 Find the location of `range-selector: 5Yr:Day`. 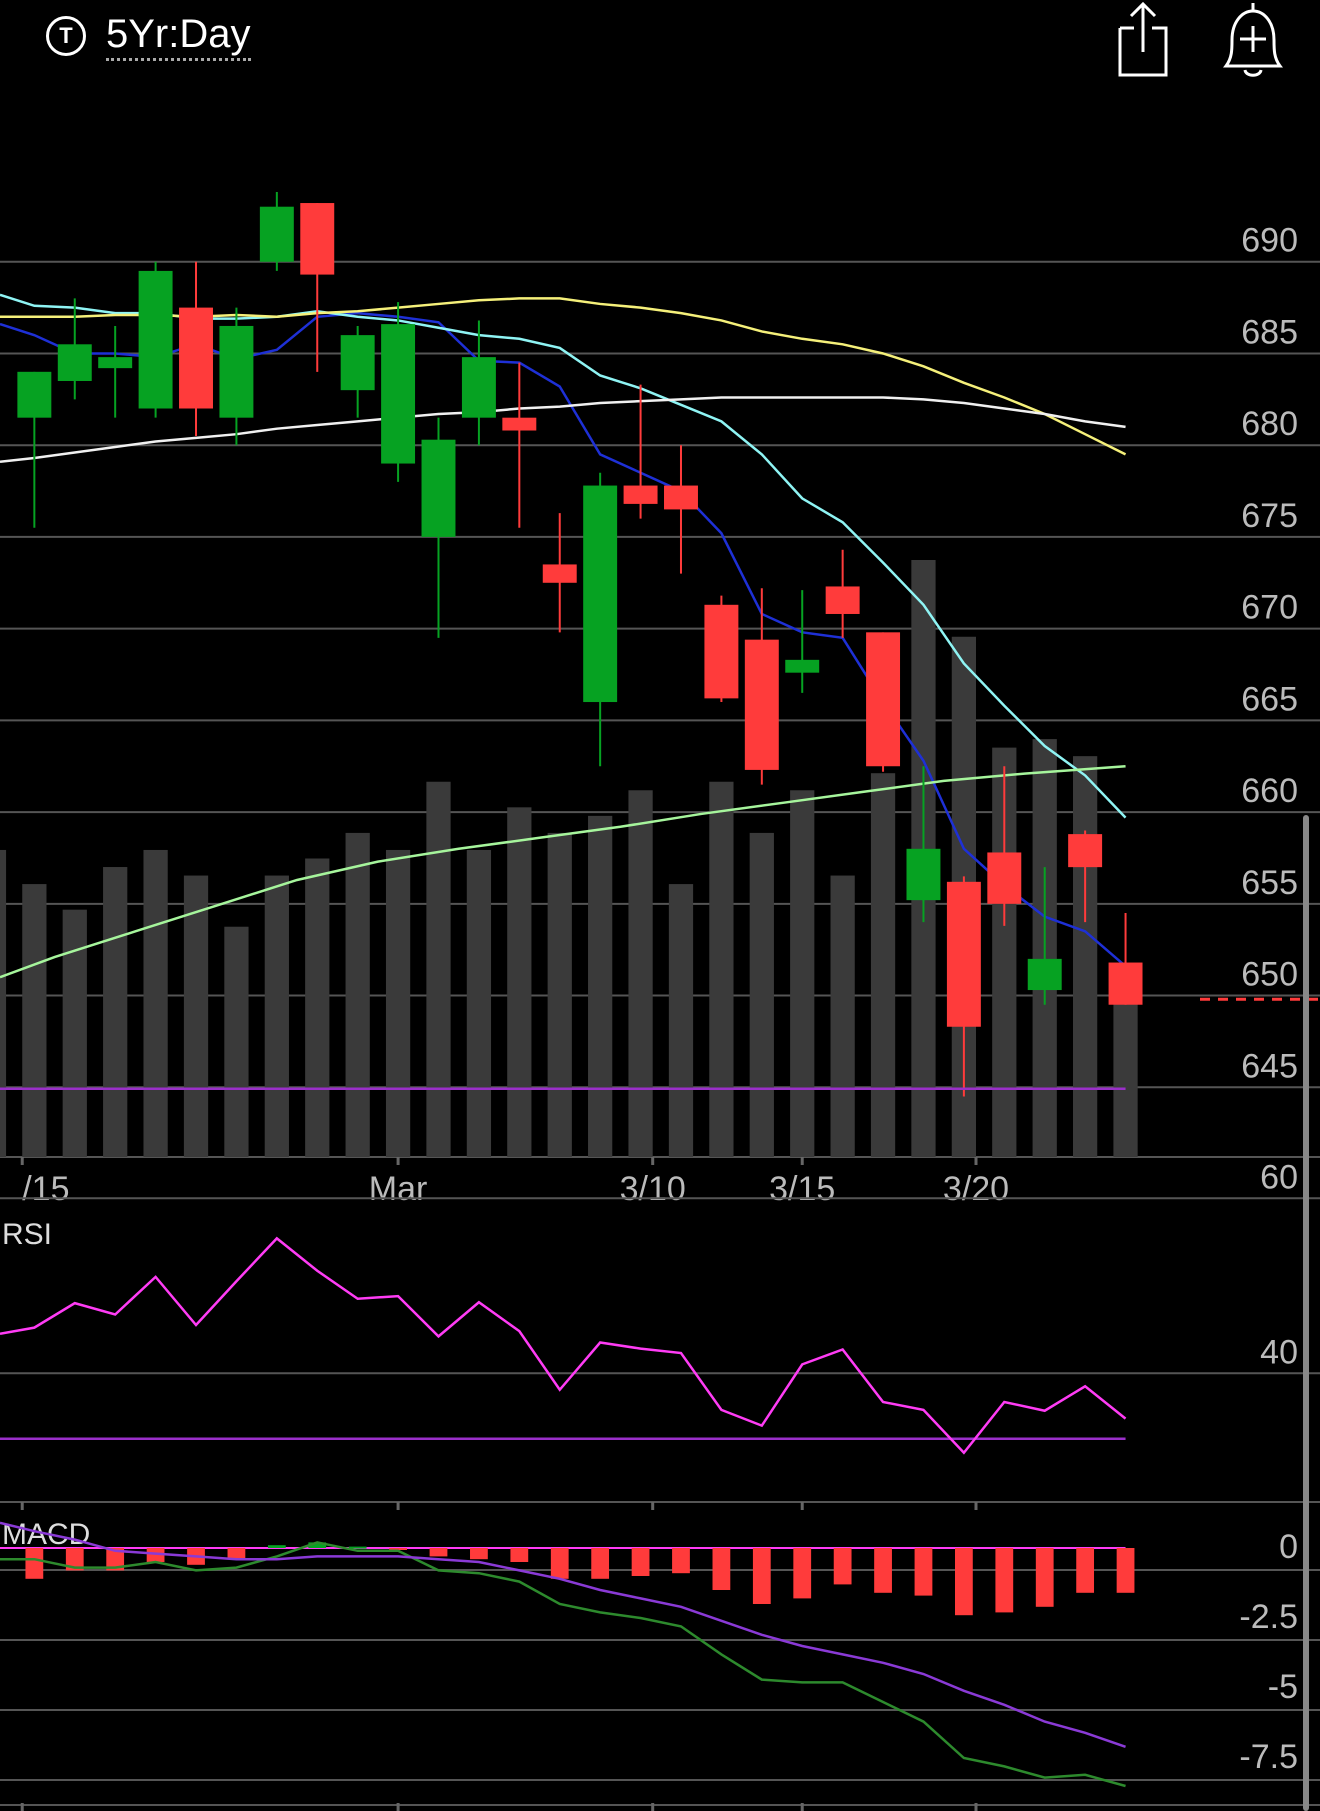

range-selector: 5Yr:Day is located at coordinates (178, 35).